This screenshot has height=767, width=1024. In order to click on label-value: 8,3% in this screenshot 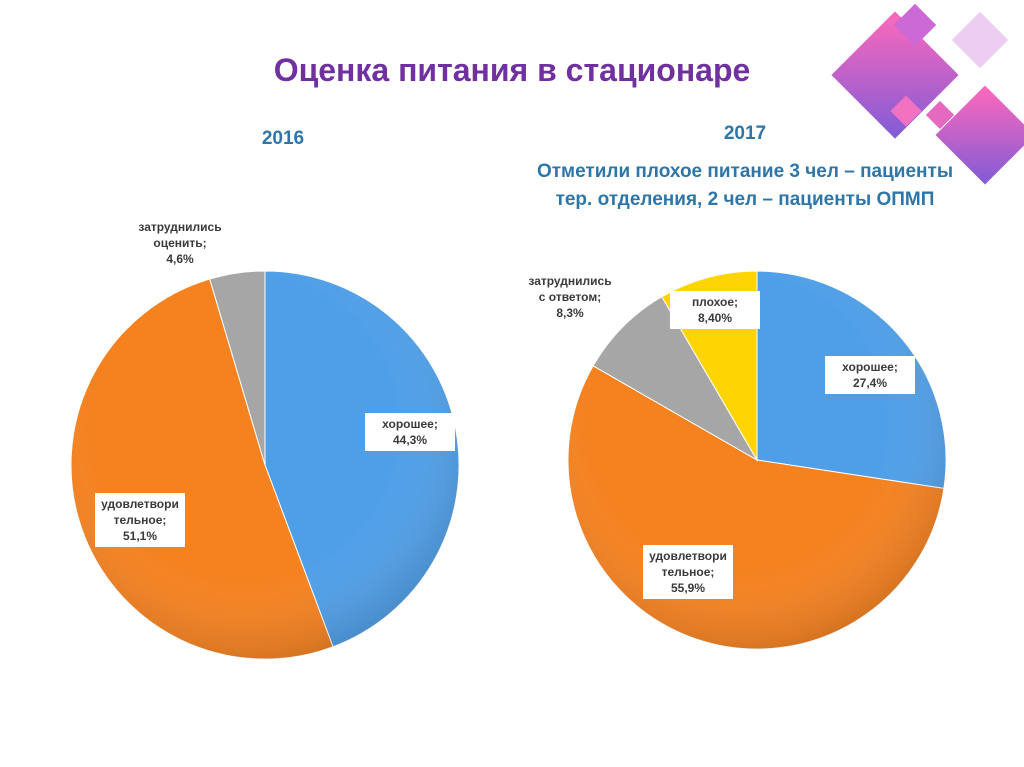, I will do `click(570, 313)`.